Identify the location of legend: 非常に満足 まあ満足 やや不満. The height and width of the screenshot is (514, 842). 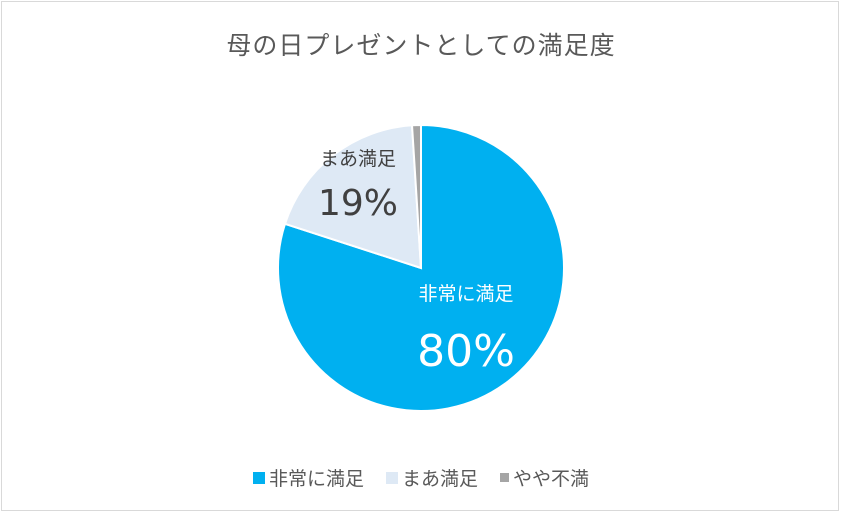
(421, 477).